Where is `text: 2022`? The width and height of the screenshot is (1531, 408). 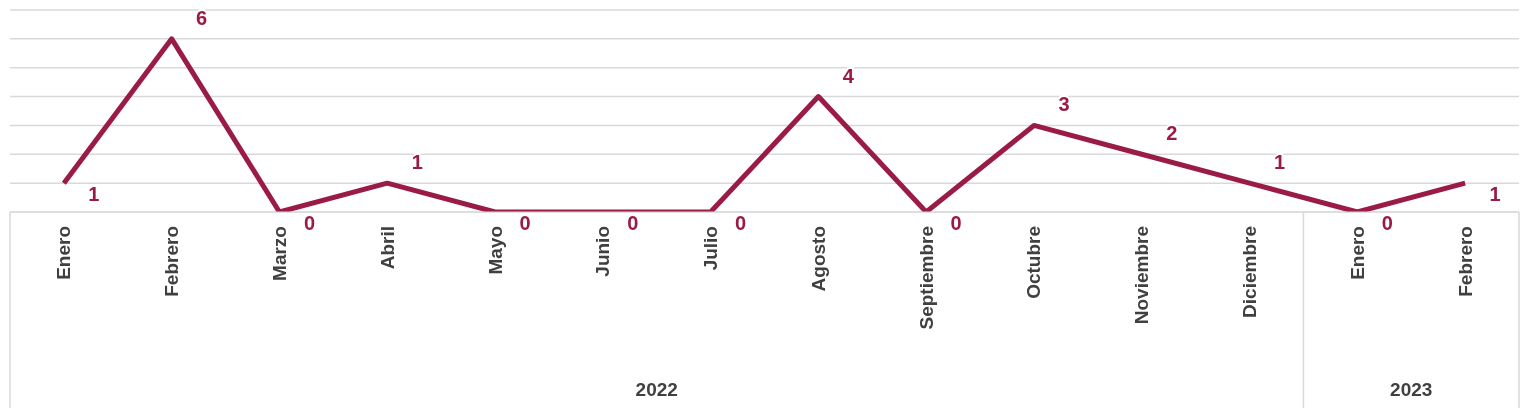
text: 2022 is located at coordinates (656, 389).